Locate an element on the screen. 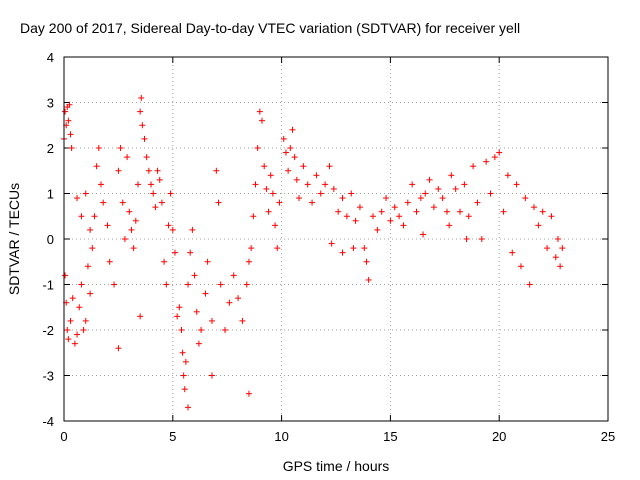 The width and height of the screenshot is (640, 480). x-tick-label: 15 is located at coordinates (390, 436).